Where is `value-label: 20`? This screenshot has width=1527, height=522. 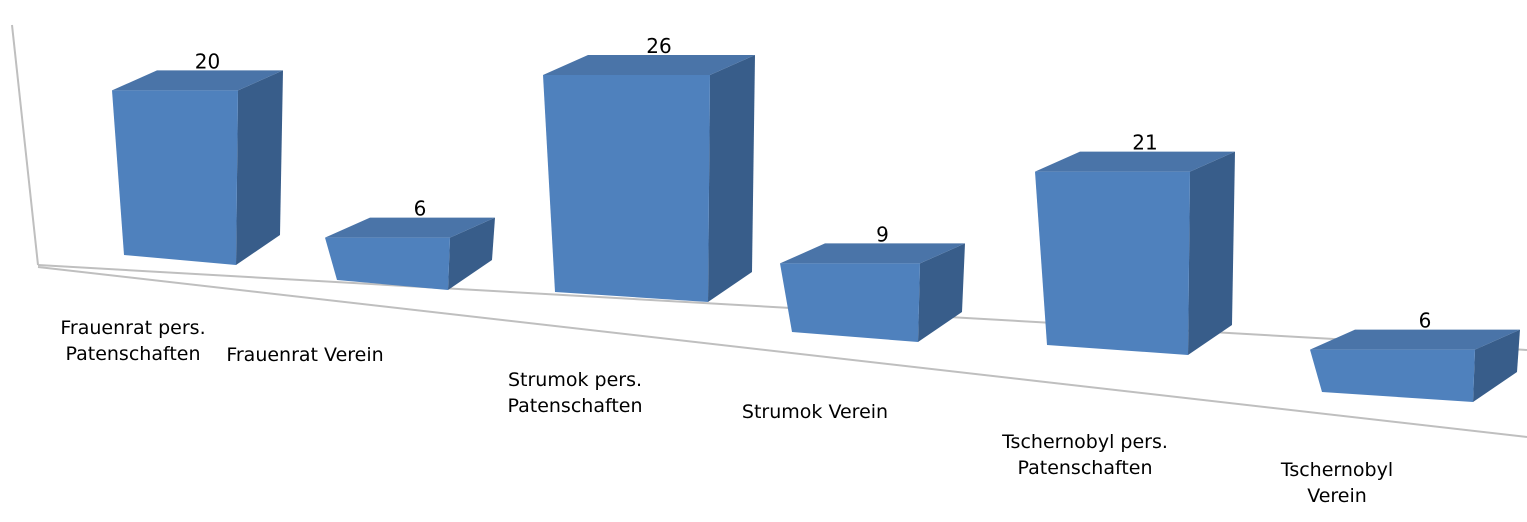 value-label: 20 is located at coordinates (207, 61).